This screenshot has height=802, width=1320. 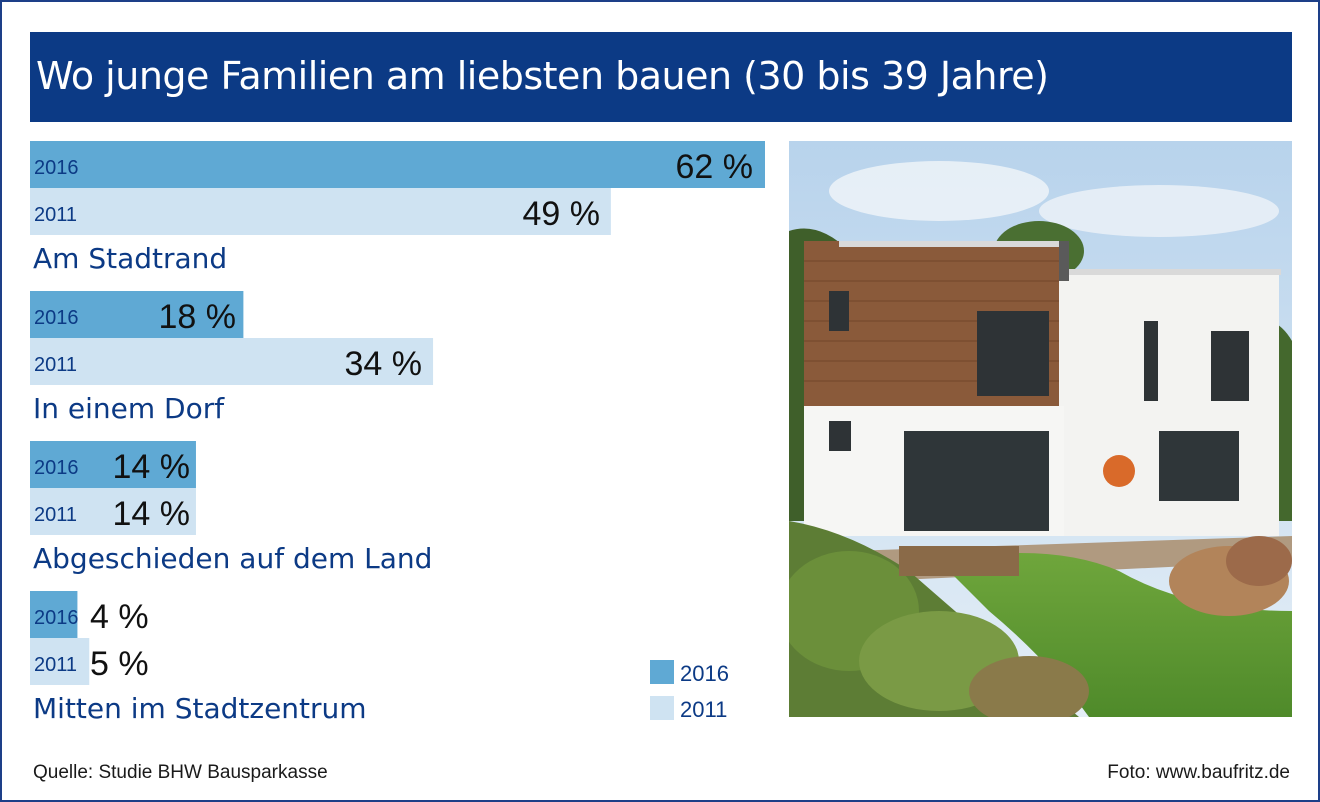 I want to click on value-label-2011-2: 34 %, so click(x=384, y=364).